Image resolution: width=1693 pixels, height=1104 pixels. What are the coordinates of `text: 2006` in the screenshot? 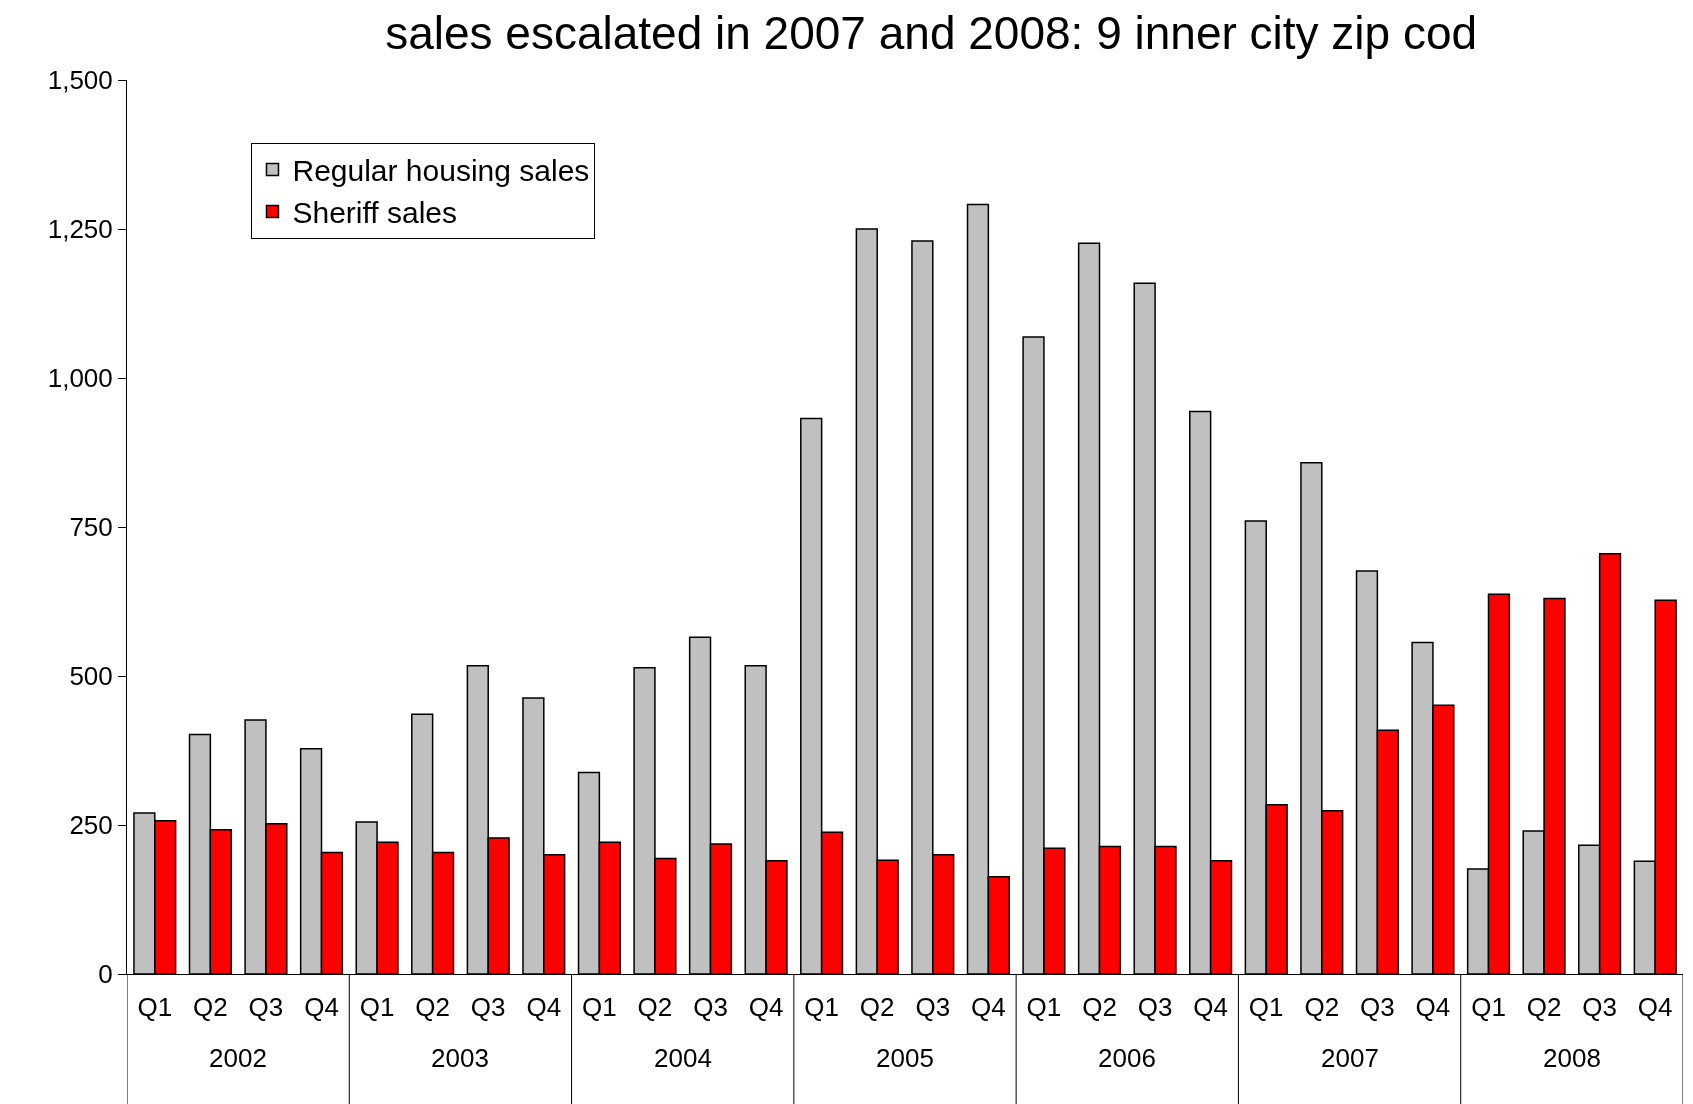 It's located at (1127, 1058).